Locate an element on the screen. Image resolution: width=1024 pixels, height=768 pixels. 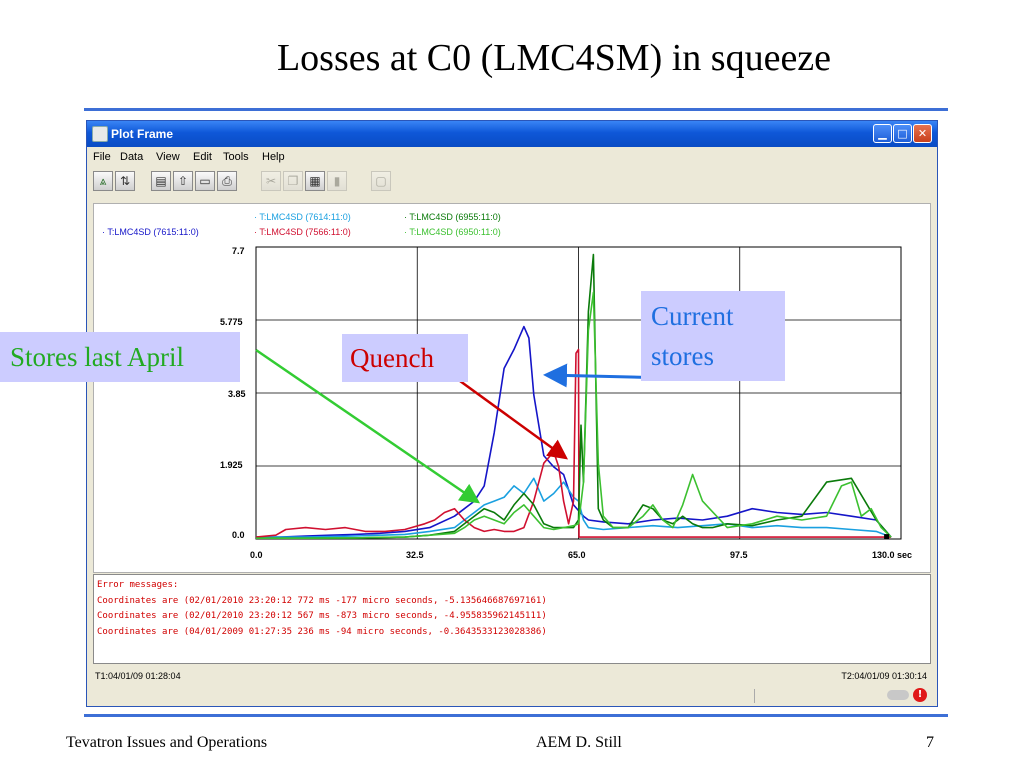
blank-icon: ▢ is located at coordinates (381, 181).